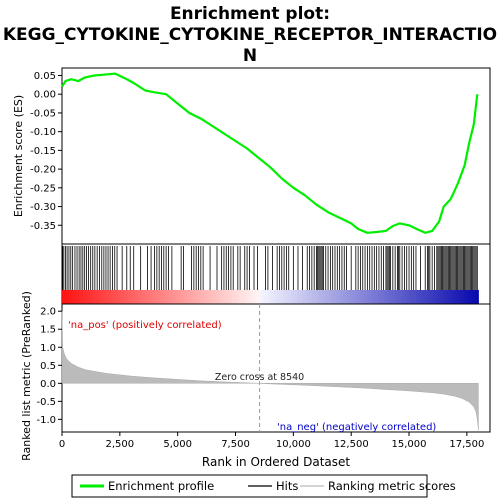 The image size is (500, 504). I want to click on hits-panel, so click(276, 274).